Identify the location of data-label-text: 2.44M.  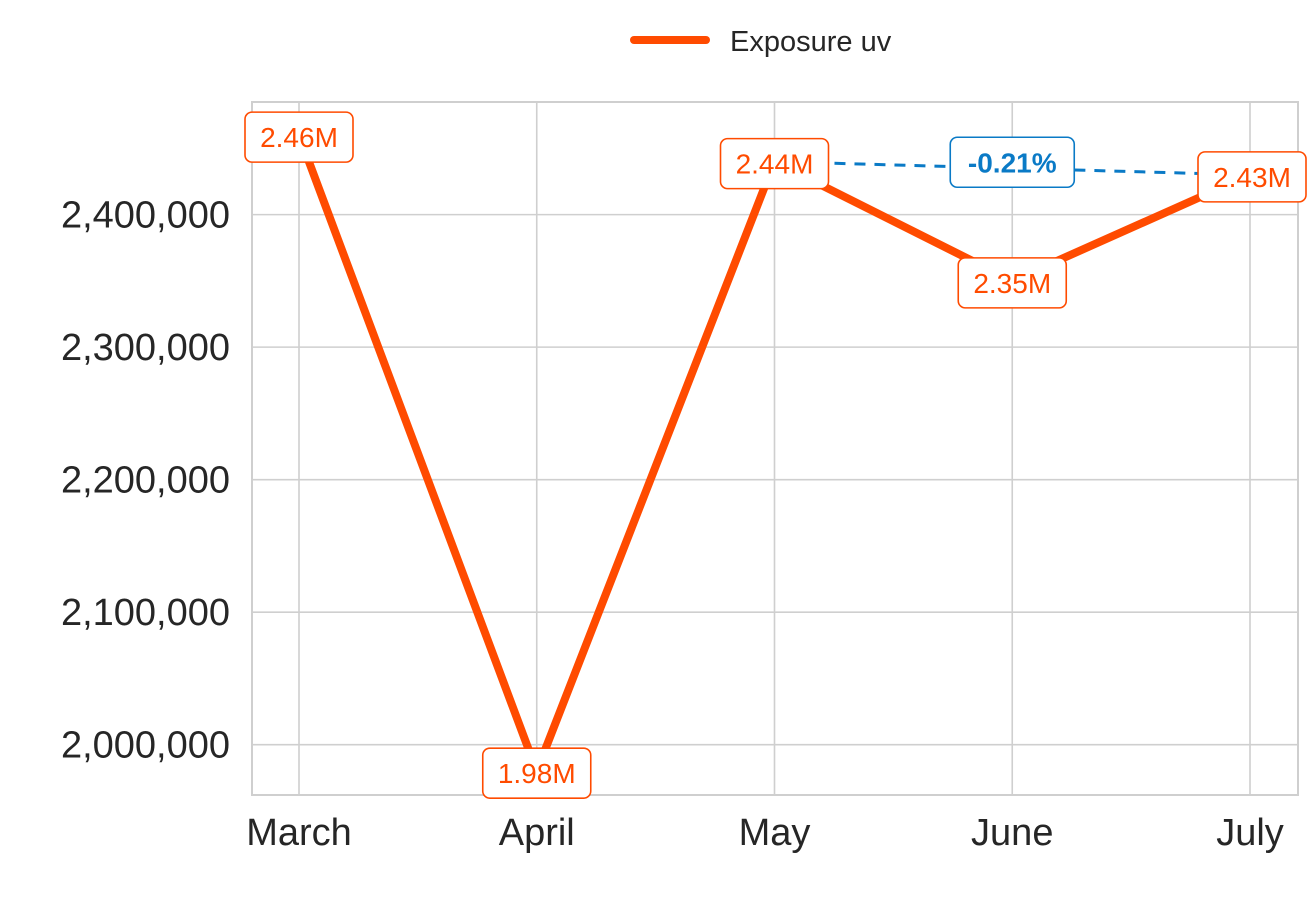
(775, 164).